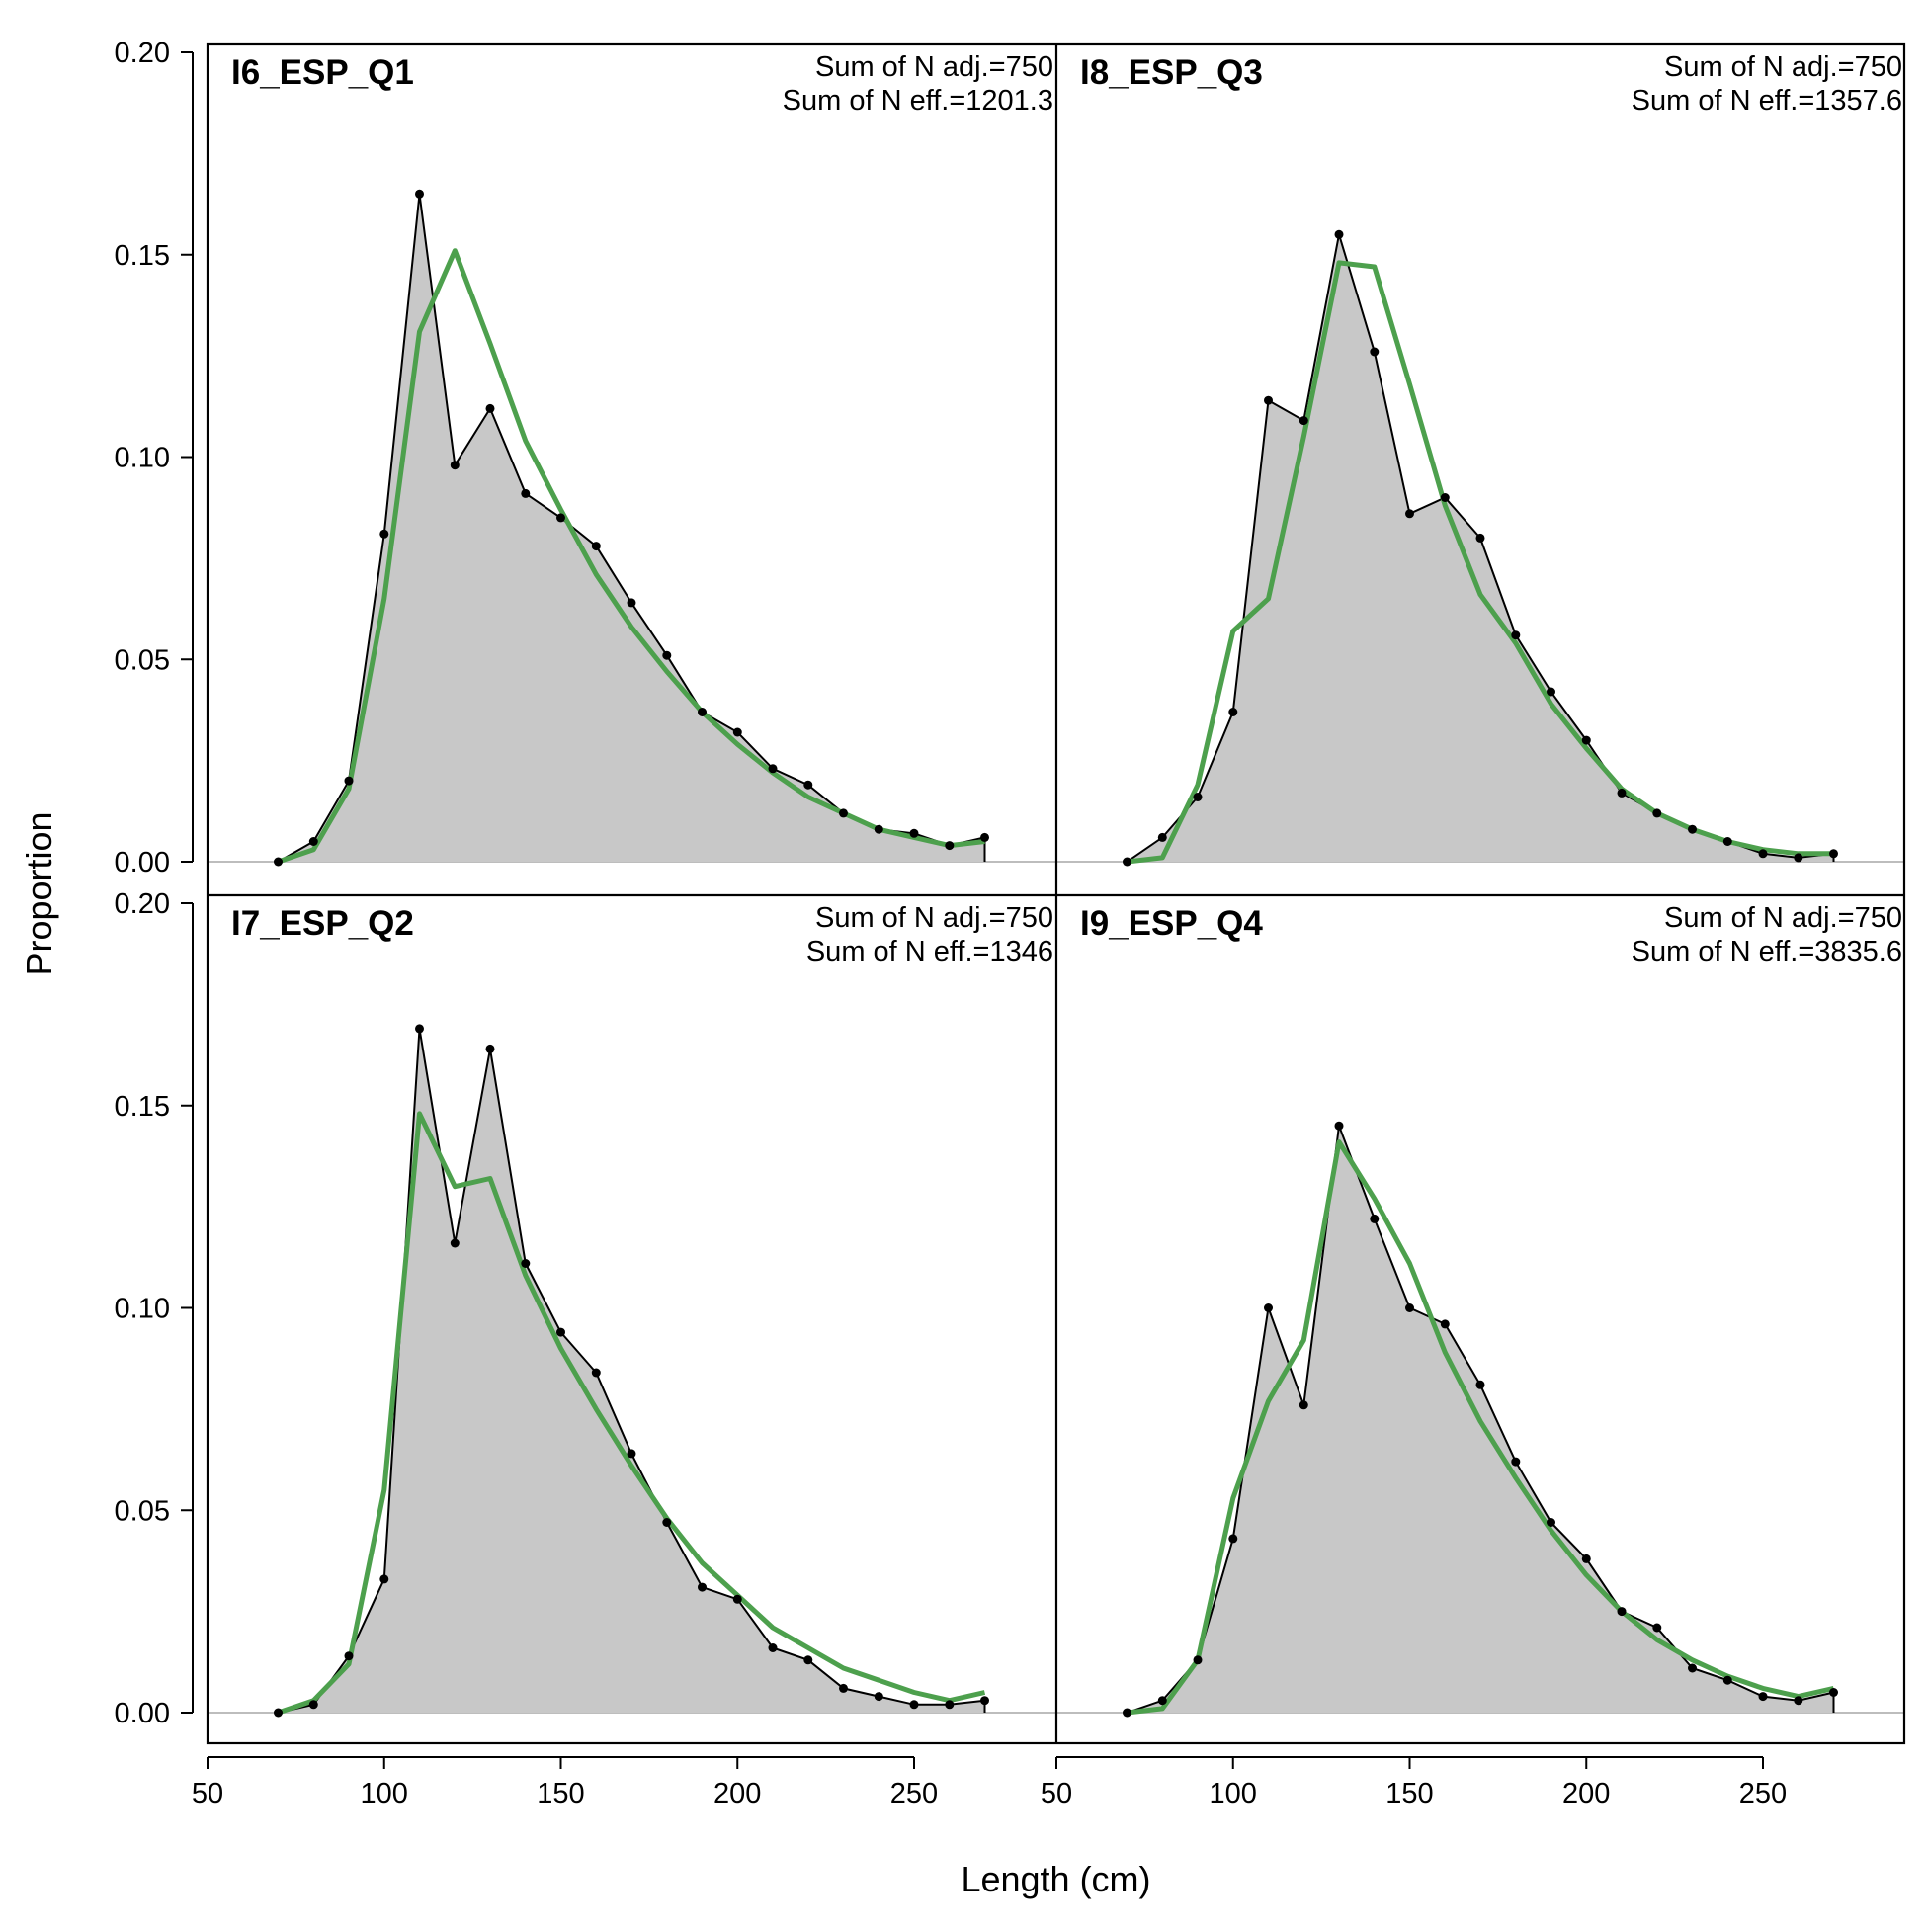  What do you see at coordinates (322, 923) in the screenshot?
I see `panel-title: I7_ESP_Q2` at bounding box center [322, 923].